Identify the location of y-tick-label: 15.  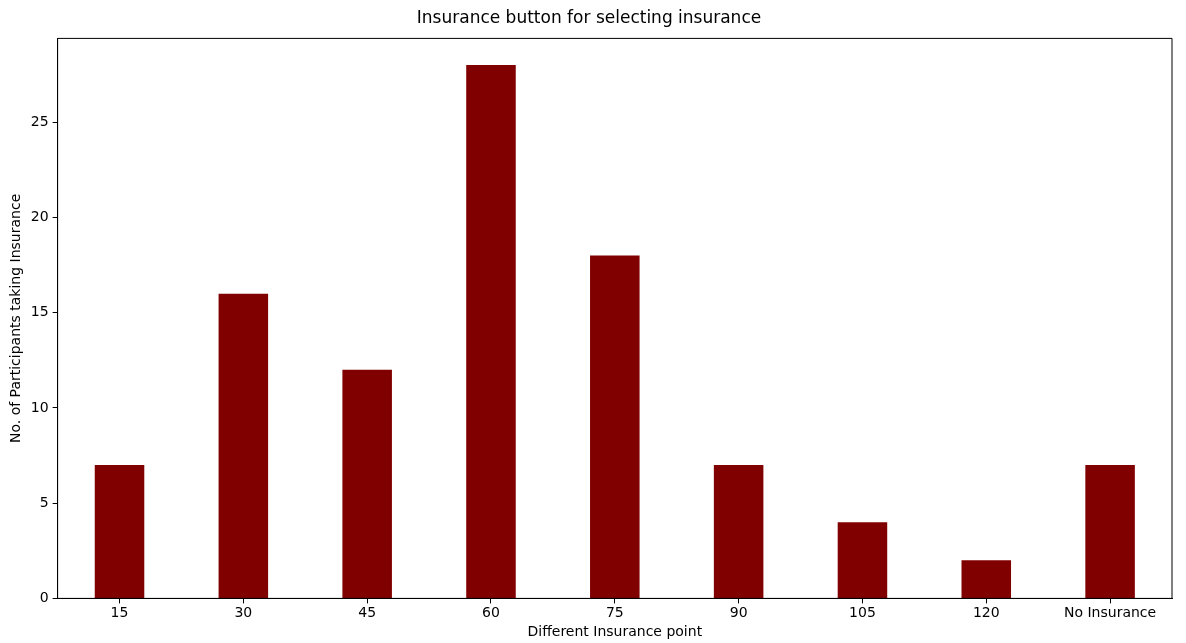
(39, 311).